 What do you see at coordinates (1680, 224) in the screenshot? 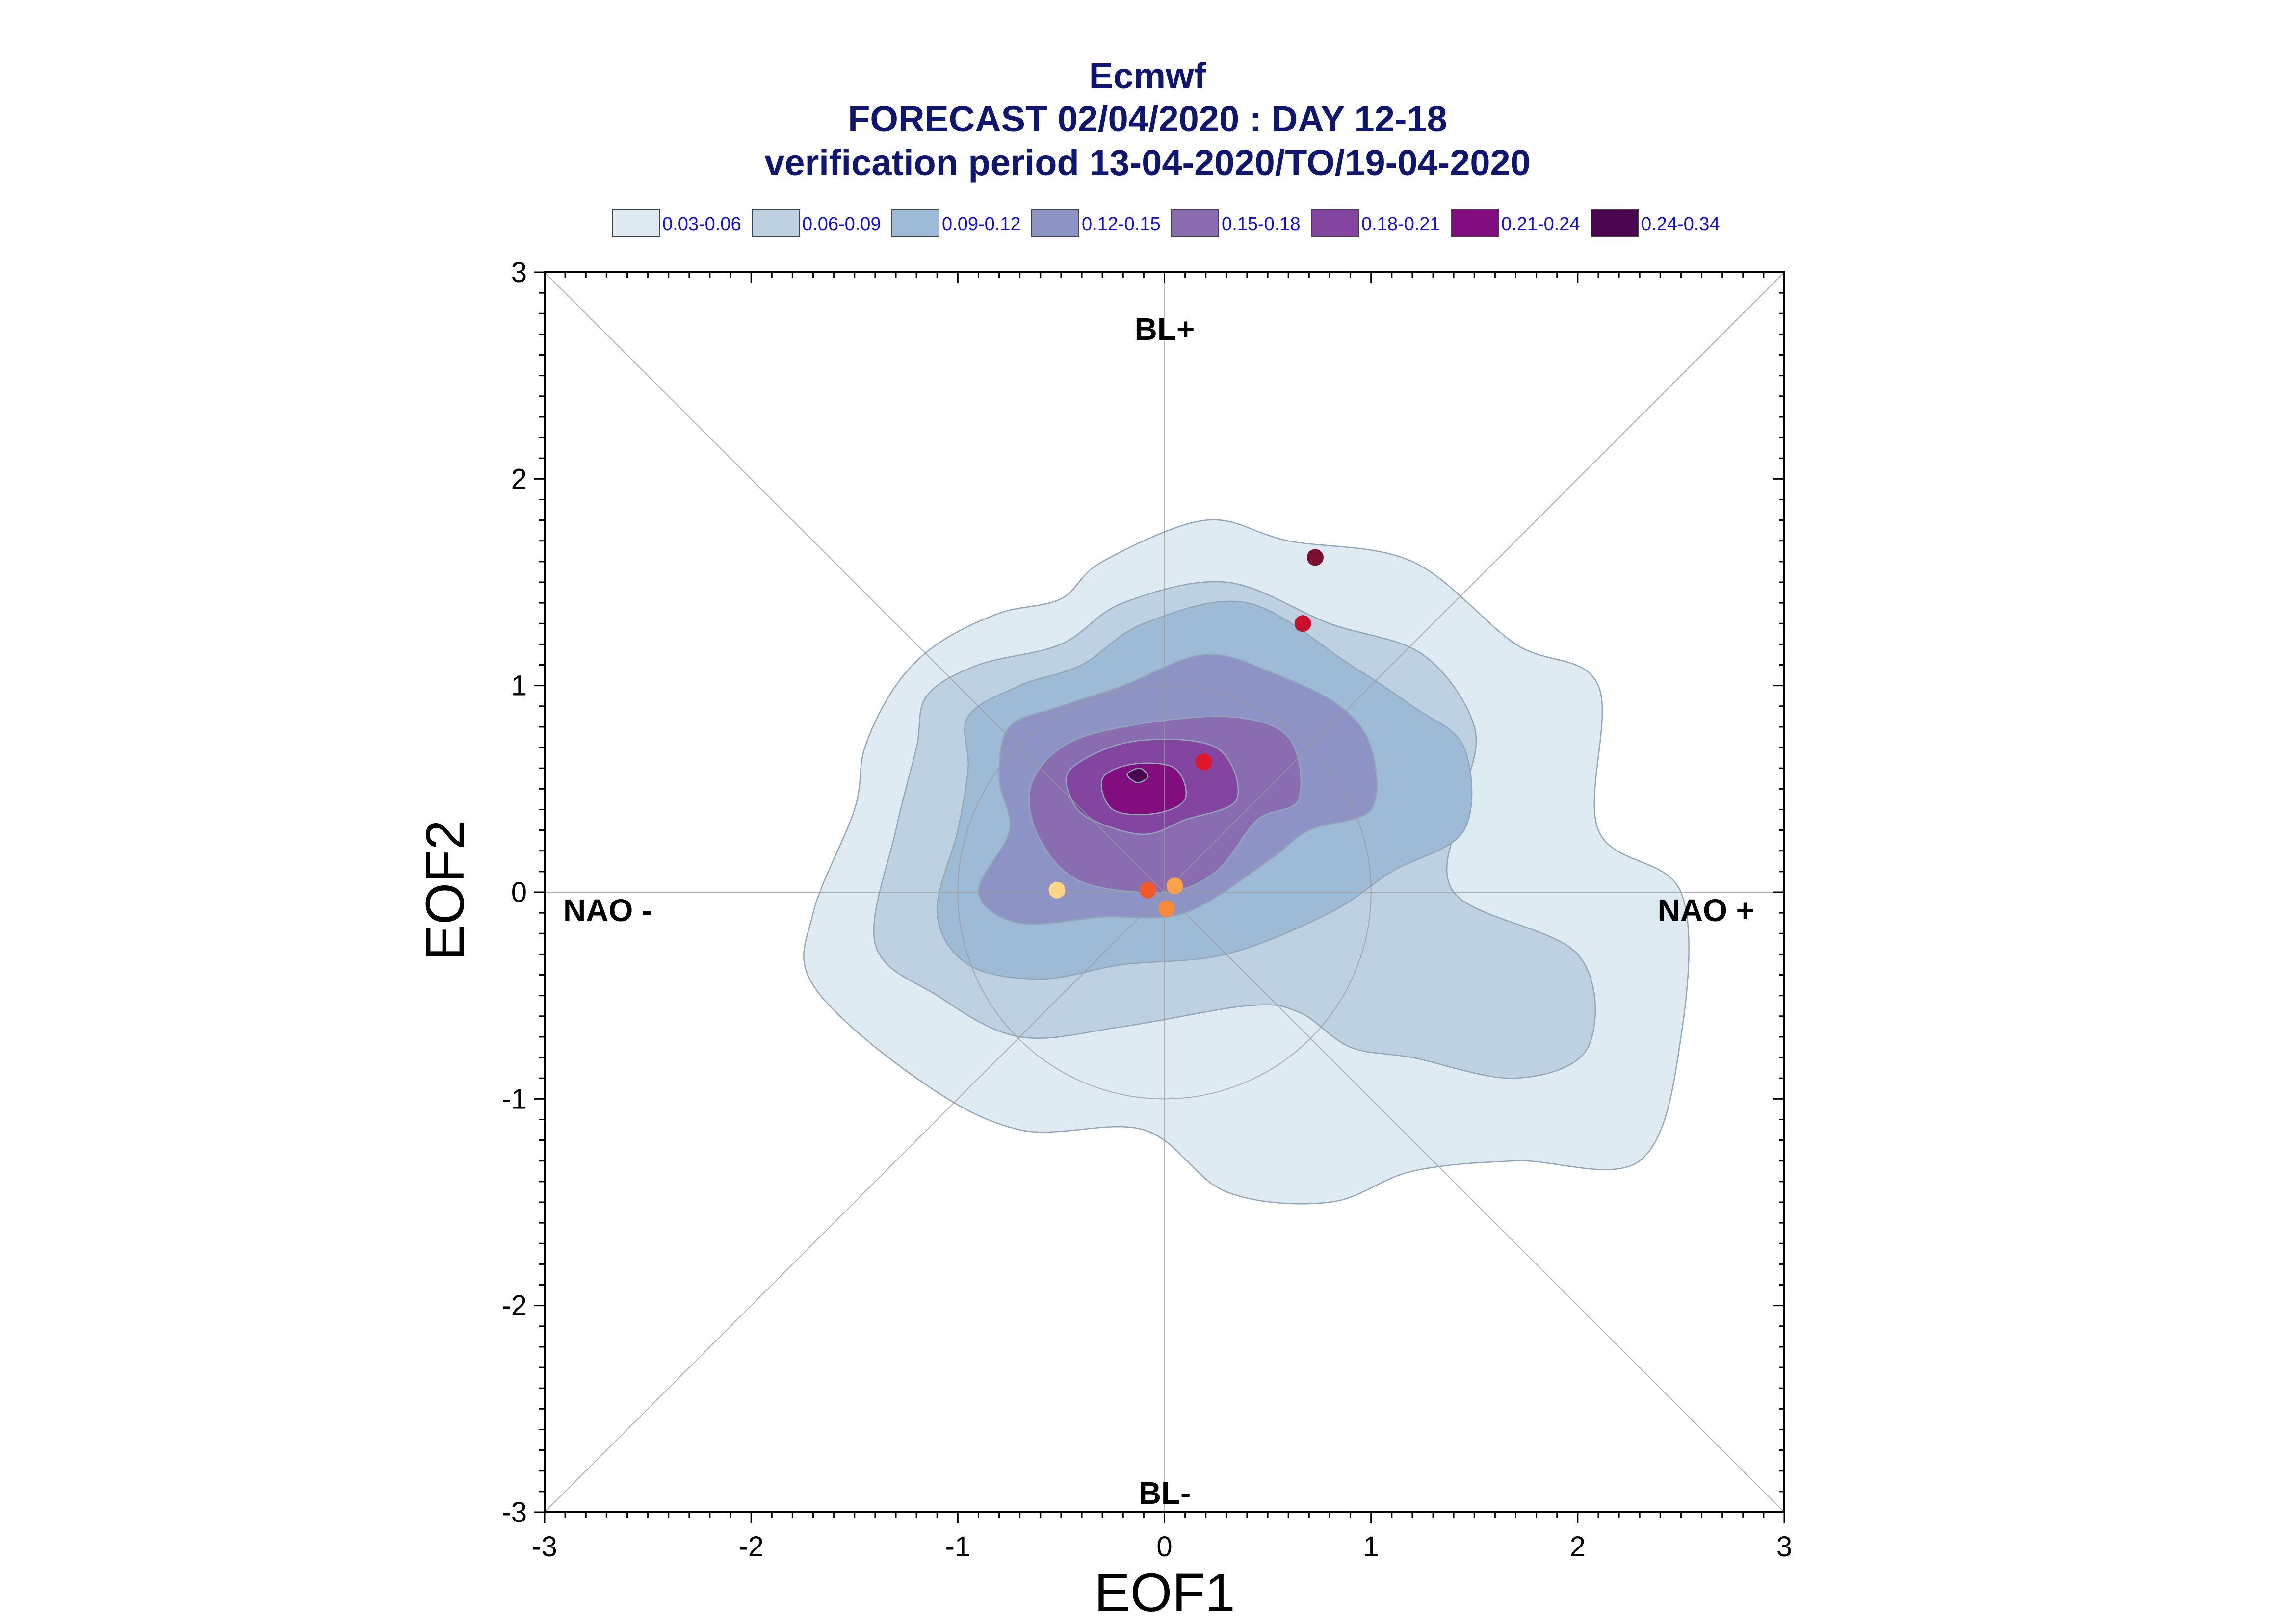
I see `legend-label-7: 0.24-0.34` at bounding box center [1680, 224].